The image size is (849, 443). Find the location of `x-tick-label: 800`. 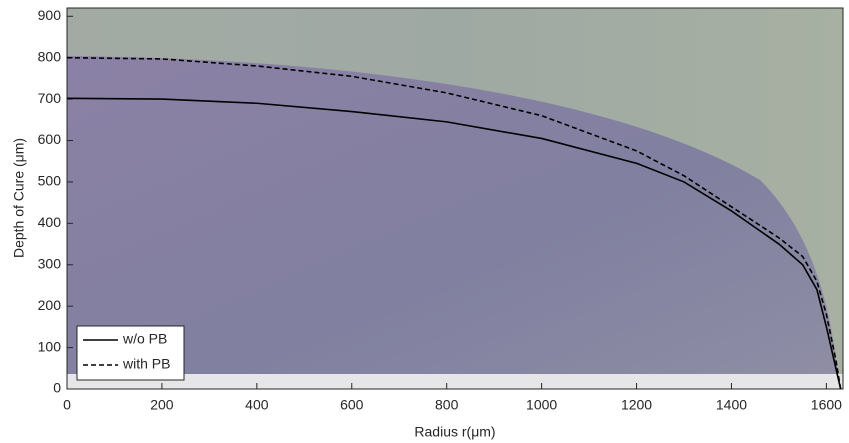

x-tick-label: 800 is located at coordinates (447, 405).